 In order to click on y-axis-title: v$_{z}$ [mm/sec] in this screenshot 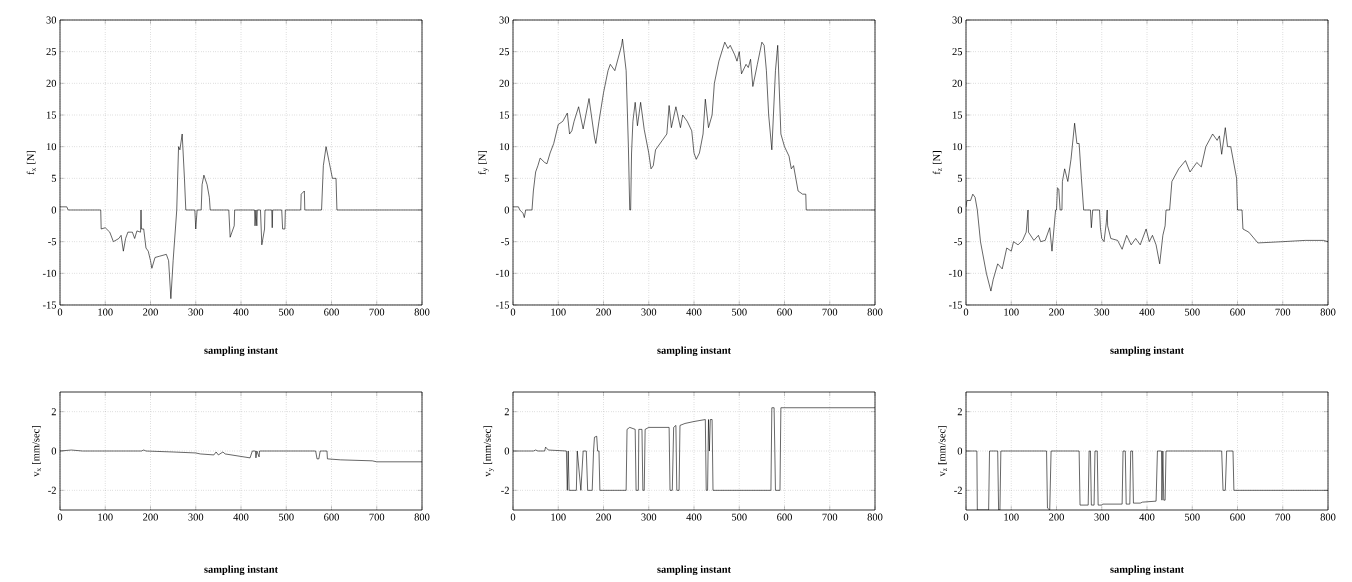, I will do `click(942, 451)`.